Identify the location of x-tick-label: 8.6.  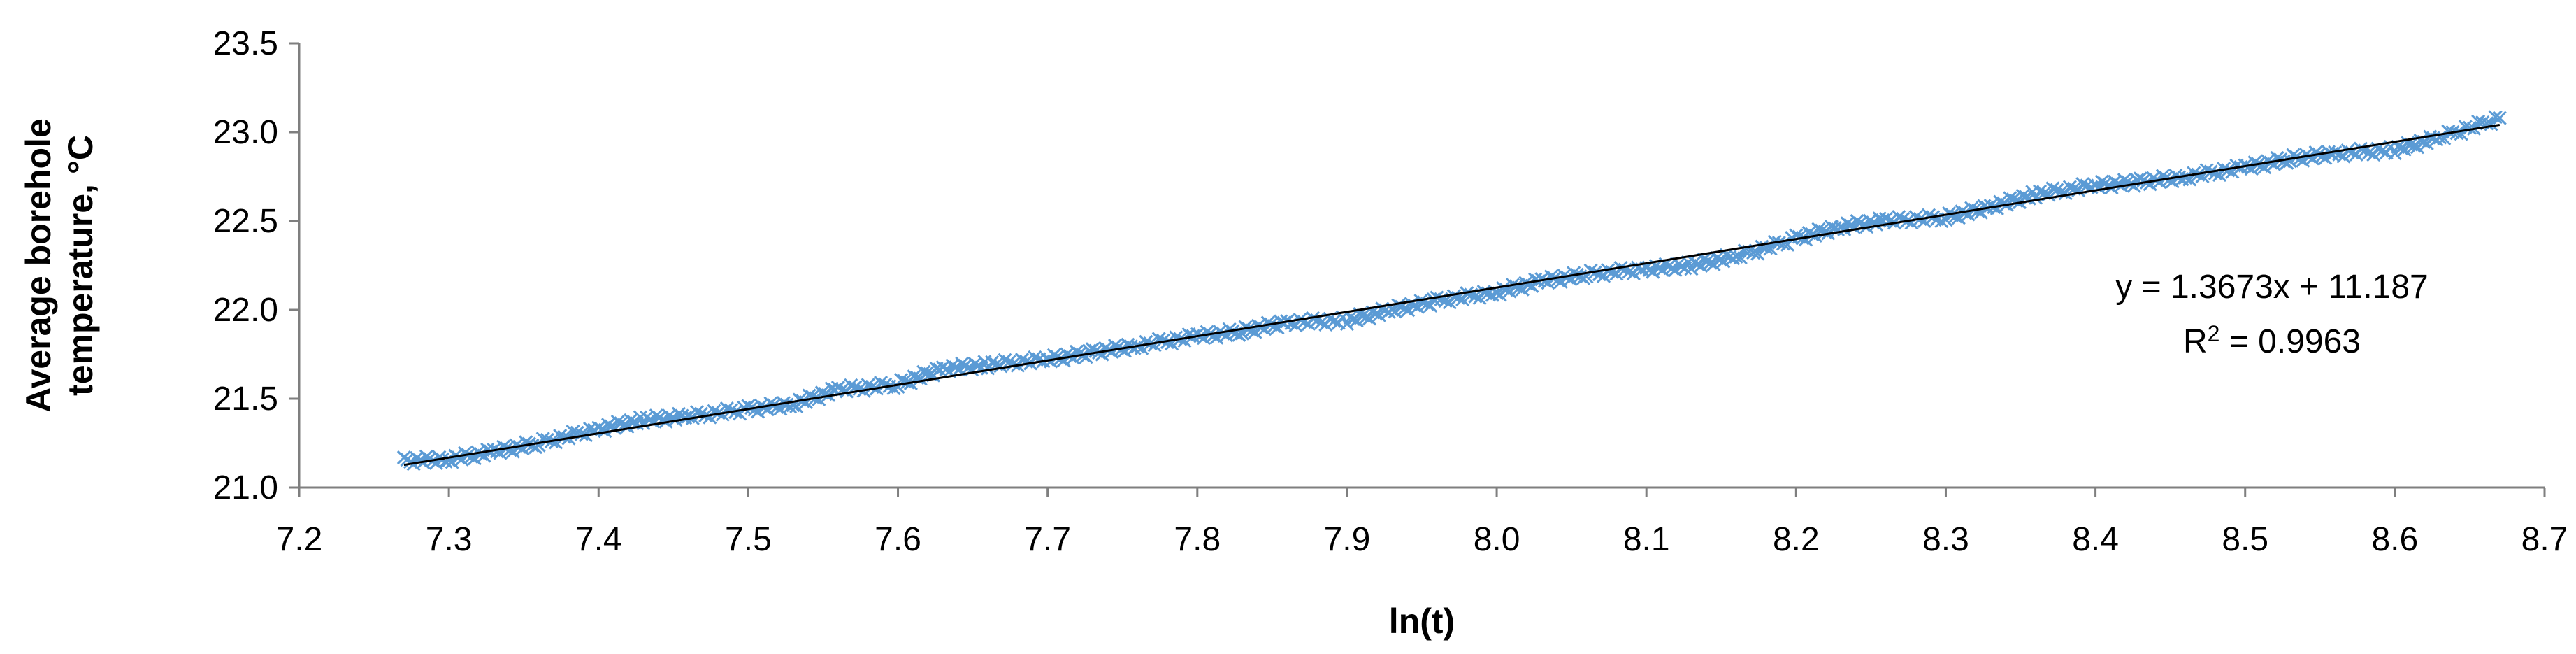
(2394, 539).